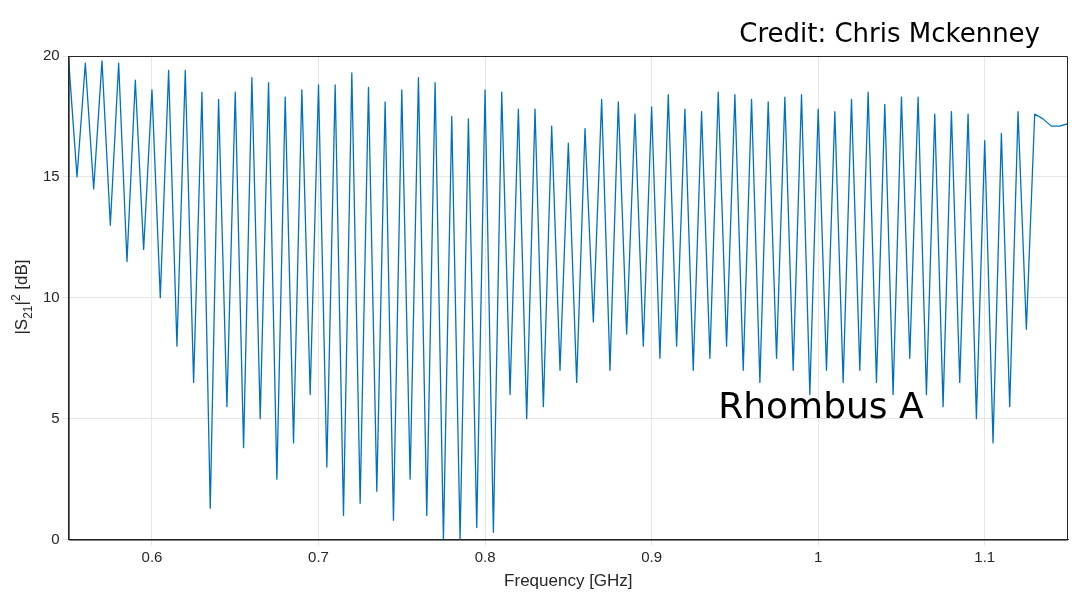 The height and width of the screenshot is (600, 1072). What do you see at coordinates (55, 538) in the screenshot?
I see `y-tick-label: 0` at bounding box center [55, 538].